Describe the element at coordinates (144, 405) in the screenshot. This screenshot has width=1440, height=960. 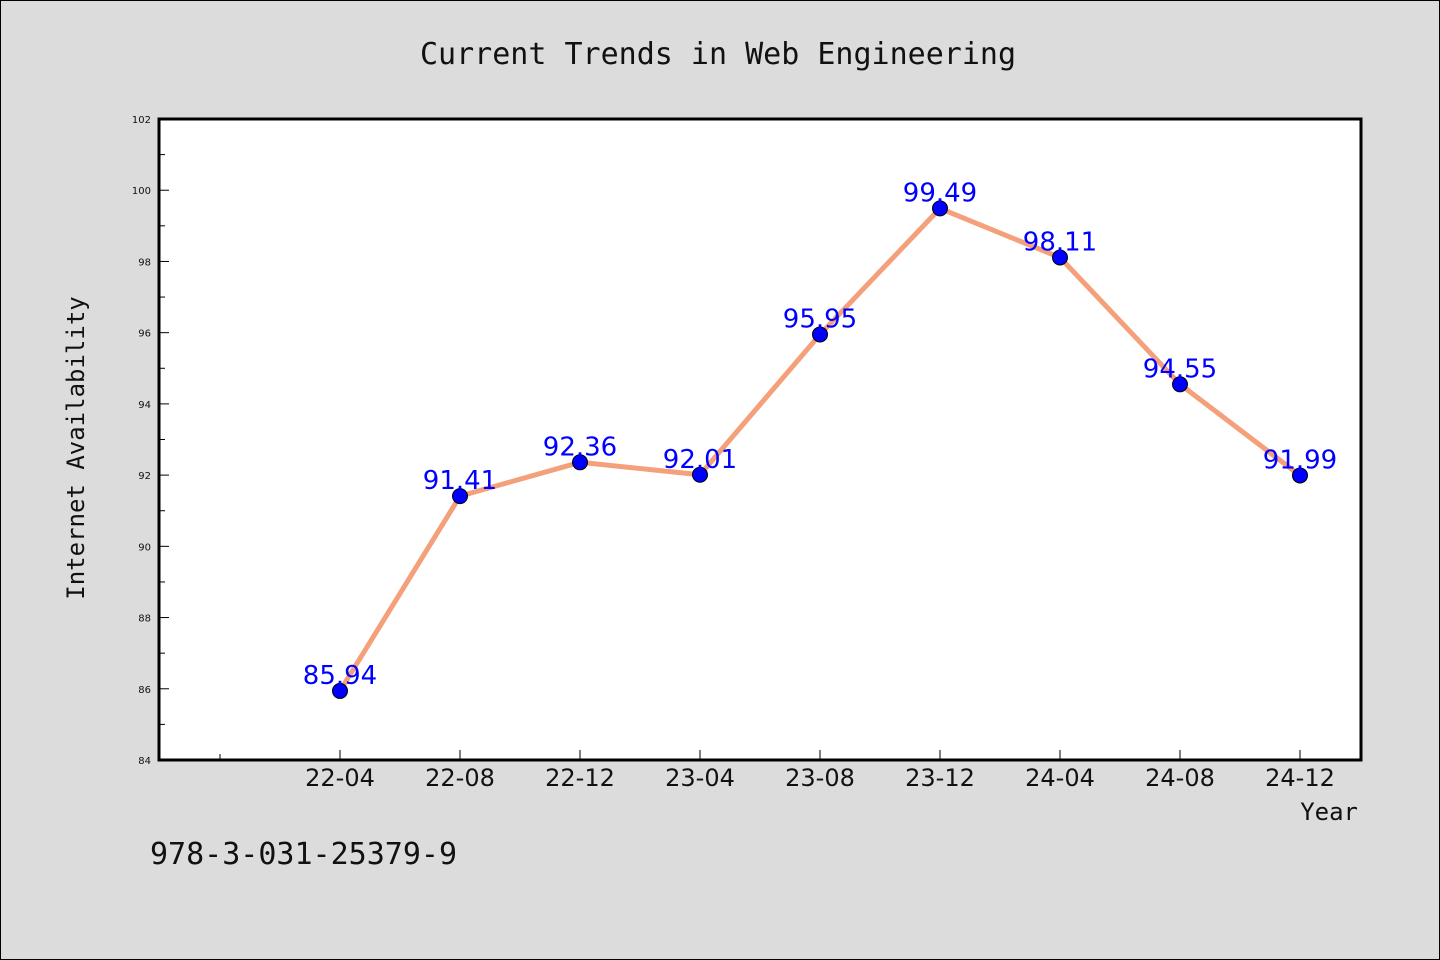
I see `y-tick-label: 94` at that location.